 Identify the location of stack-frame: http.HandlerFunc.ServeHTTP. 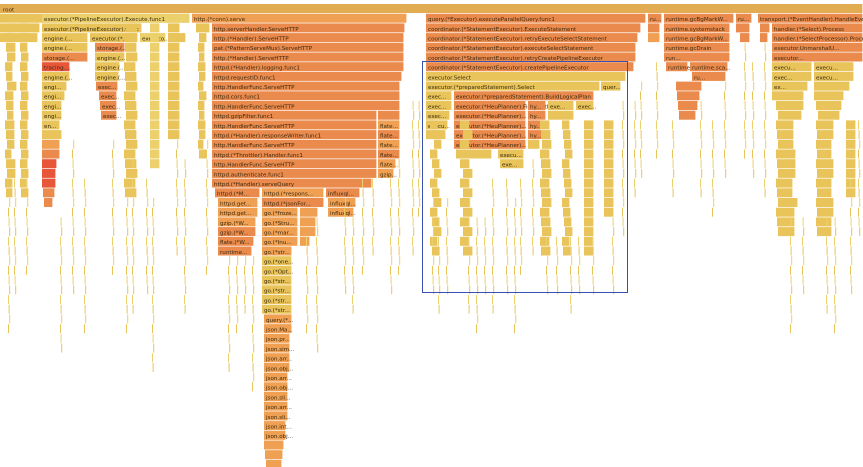
(294, 144).